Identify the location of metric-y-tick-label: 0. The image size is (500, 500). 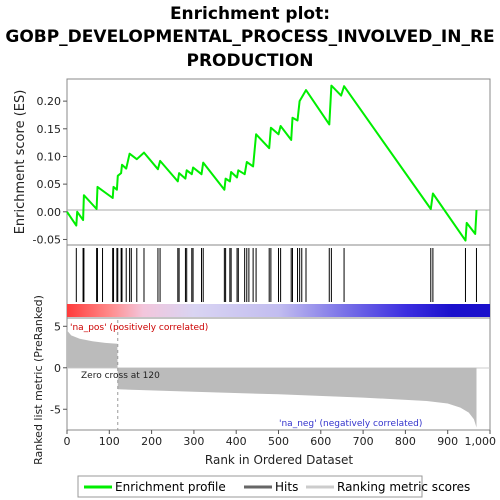
(57, 368).